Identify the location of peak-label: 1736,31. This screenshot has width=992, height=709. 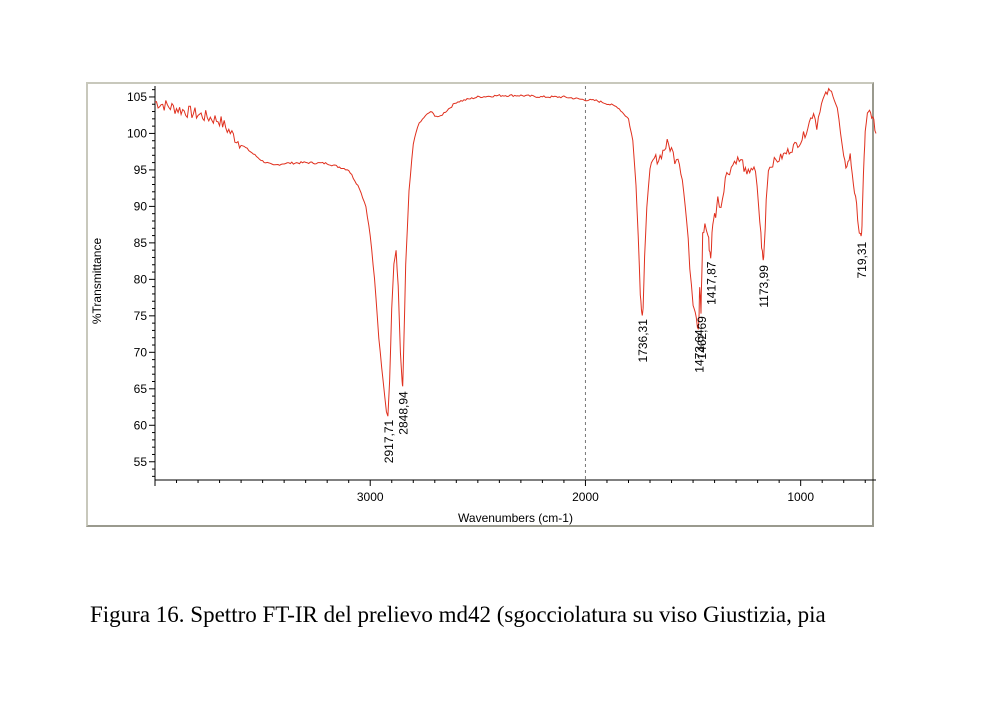
(643, 341).